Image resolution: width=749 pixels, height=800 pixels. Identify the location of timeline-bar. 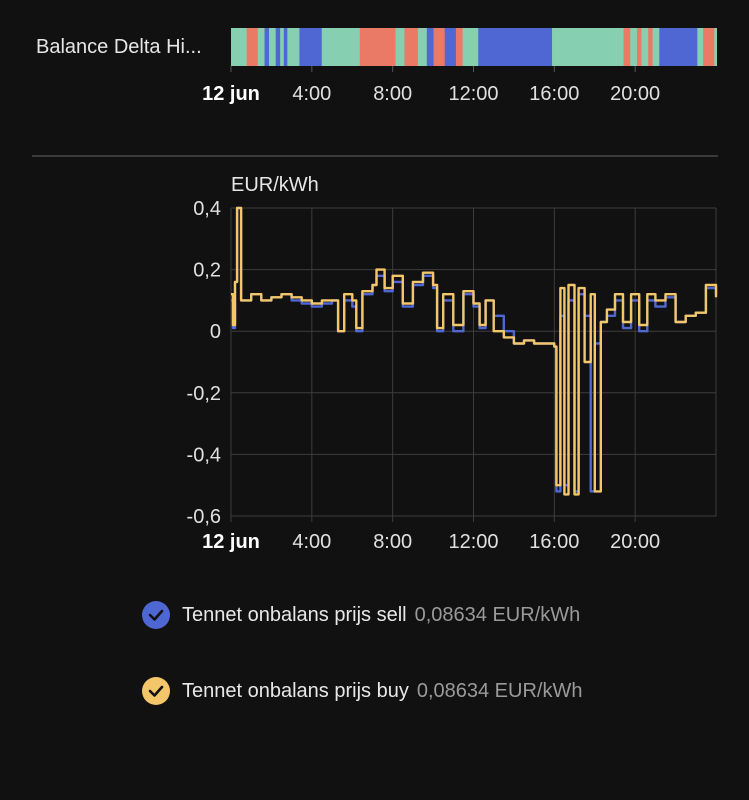
(474, 47).